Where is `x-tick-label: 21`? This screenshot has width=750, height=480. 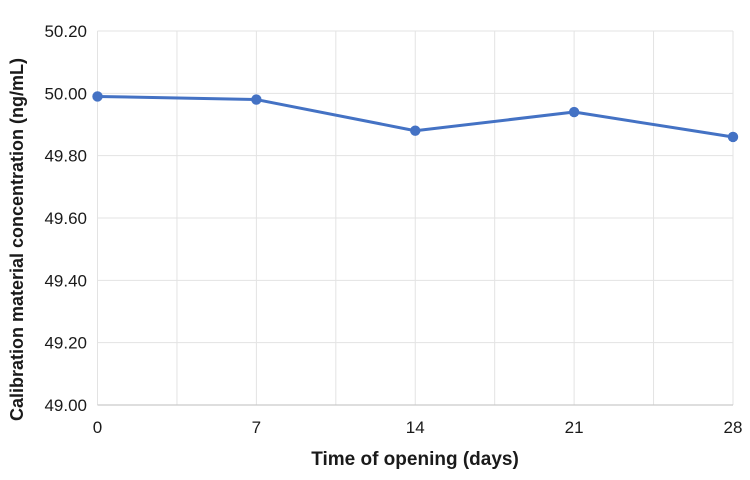
x-tick-label: 21 is located at coordinates (574, 427).